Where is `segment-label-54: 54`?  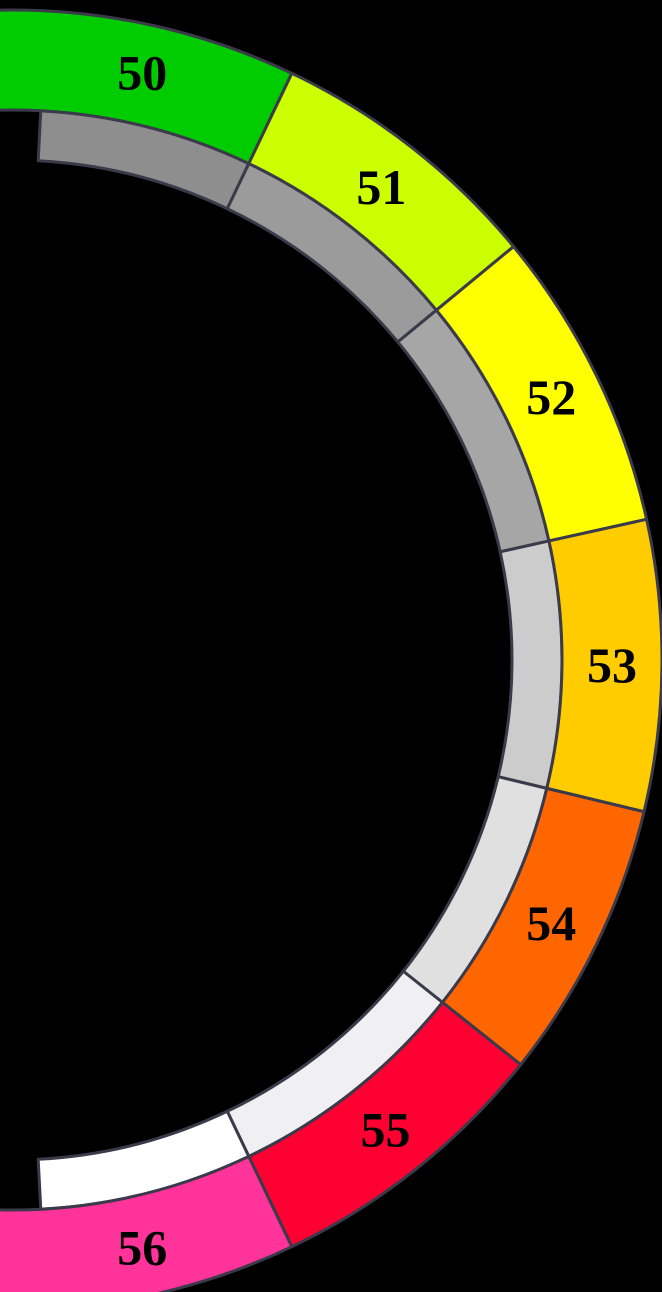 segment-label-54: 54 is located at coordinates (551, 923).